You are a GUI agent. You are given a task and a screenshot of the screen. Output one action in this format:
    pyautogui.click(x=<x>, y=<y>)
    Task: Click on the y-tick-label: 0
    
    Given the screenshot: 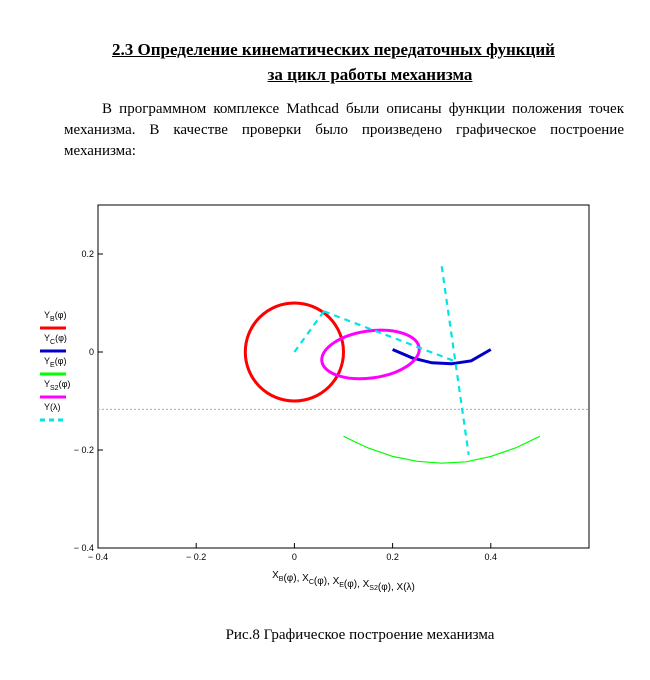 What is the action you would take?
    pyautogui.click(x=91, y=352)
    